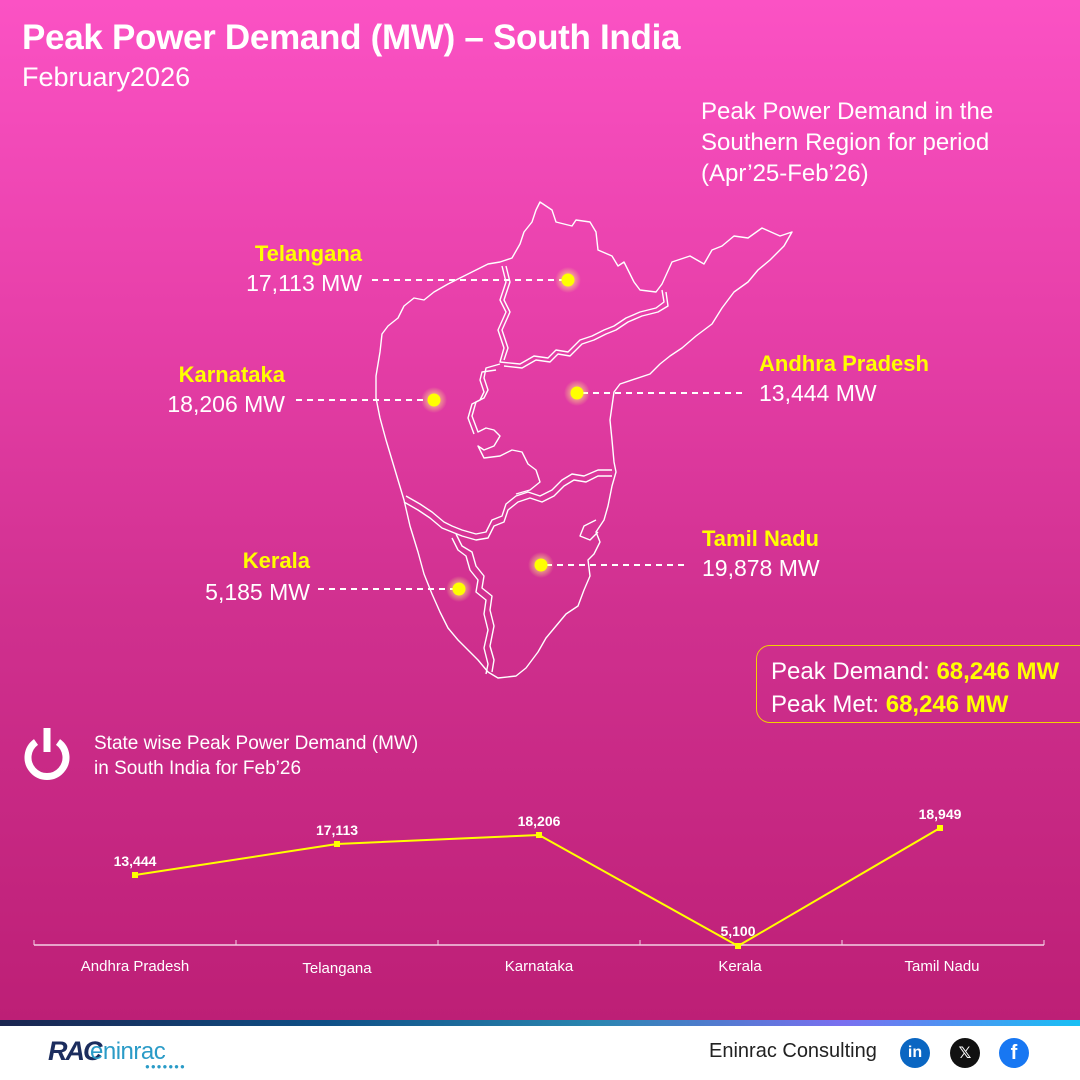 This screenshot has height=1080, width=1080. I want to click on demand-line, so click(537, 887).